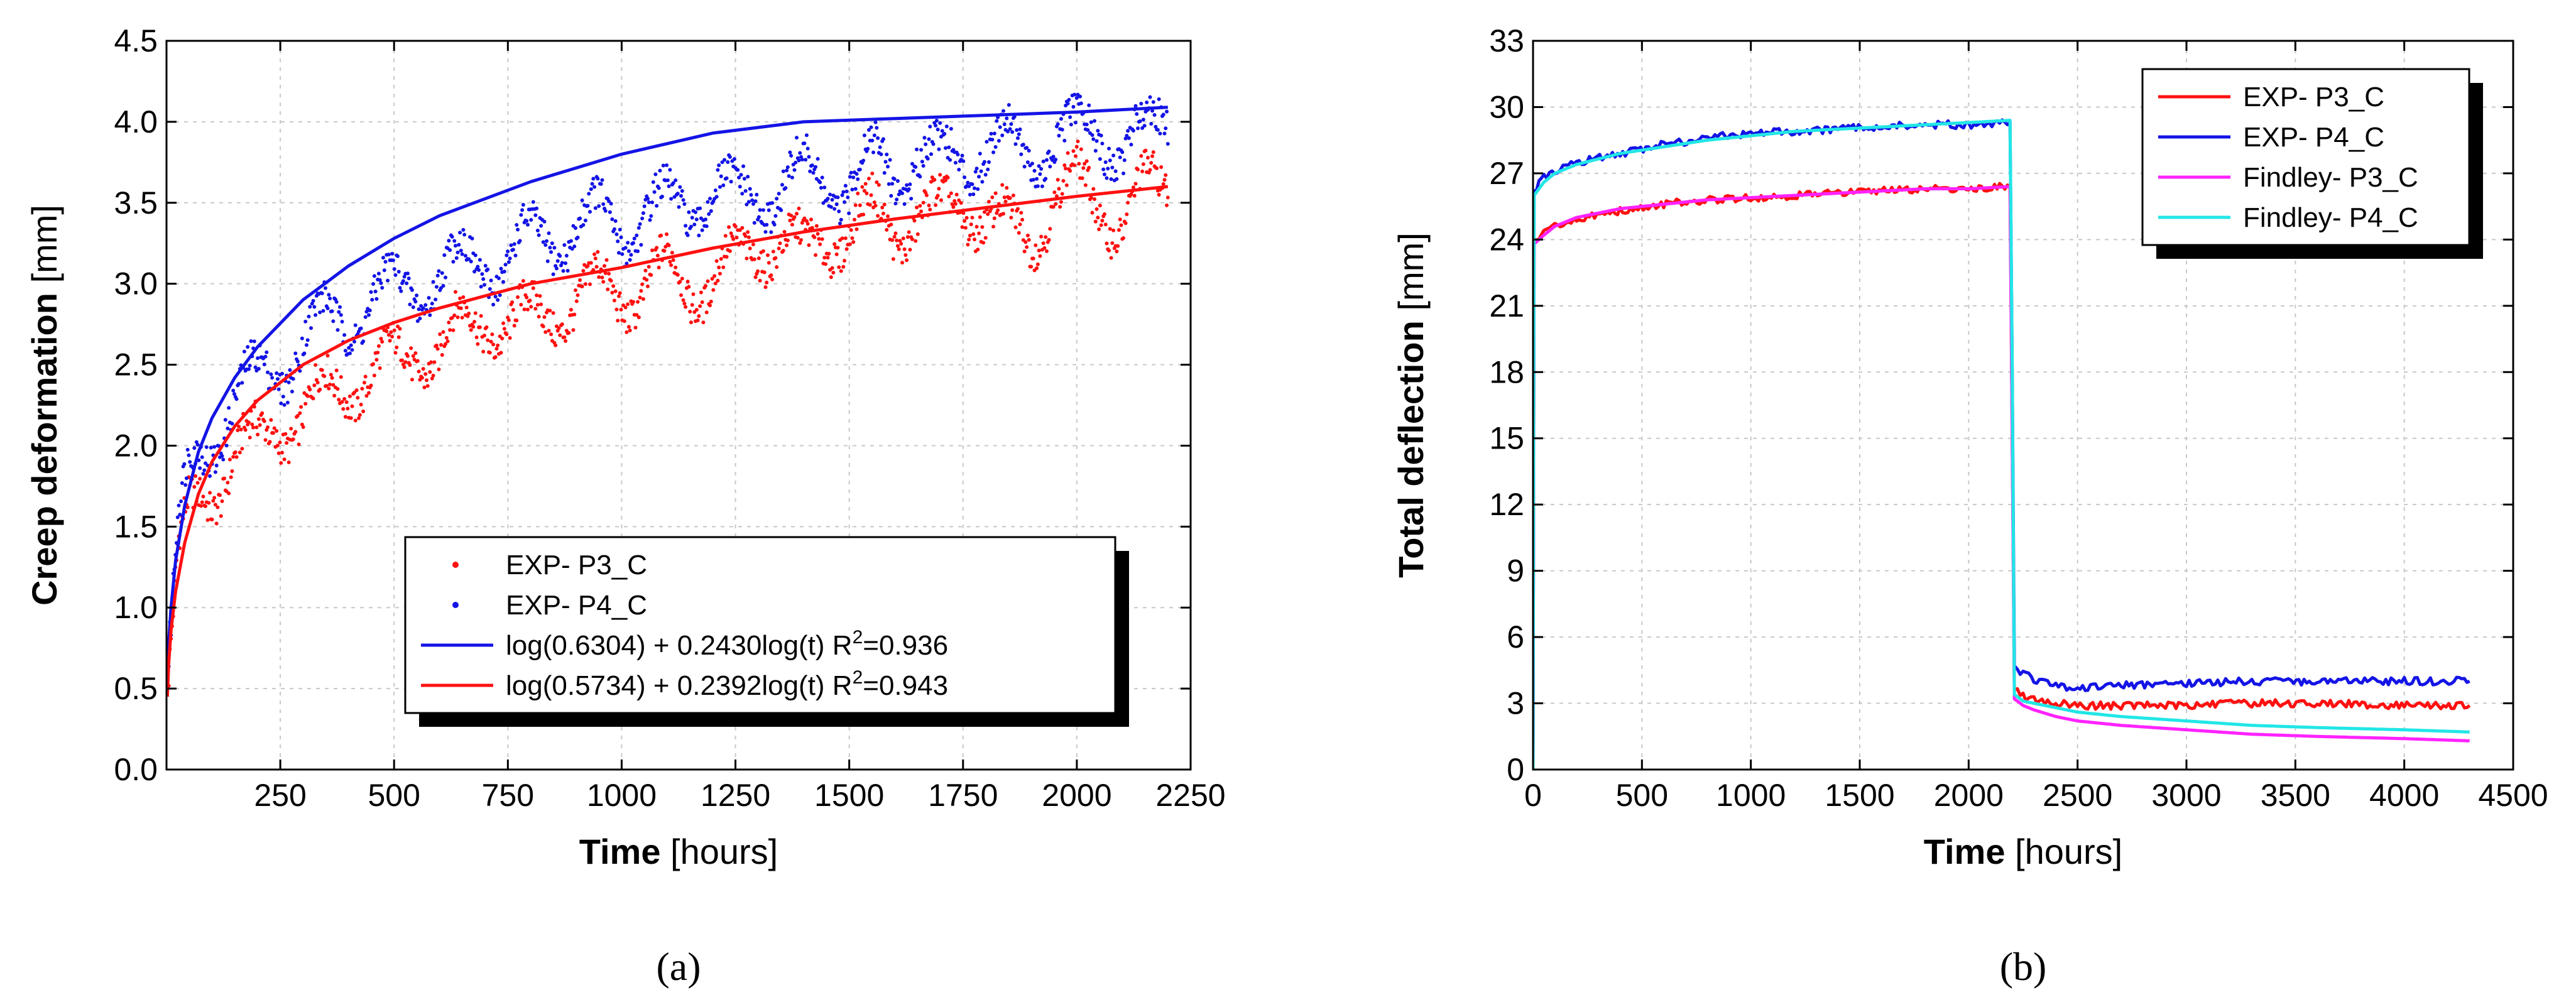 Image resolution: width=2576 pixels, height=1007 pixels. Describe the element at coordinates (136, 526) in the screenshot. I see `y-tick-label: 1.5` at that location.